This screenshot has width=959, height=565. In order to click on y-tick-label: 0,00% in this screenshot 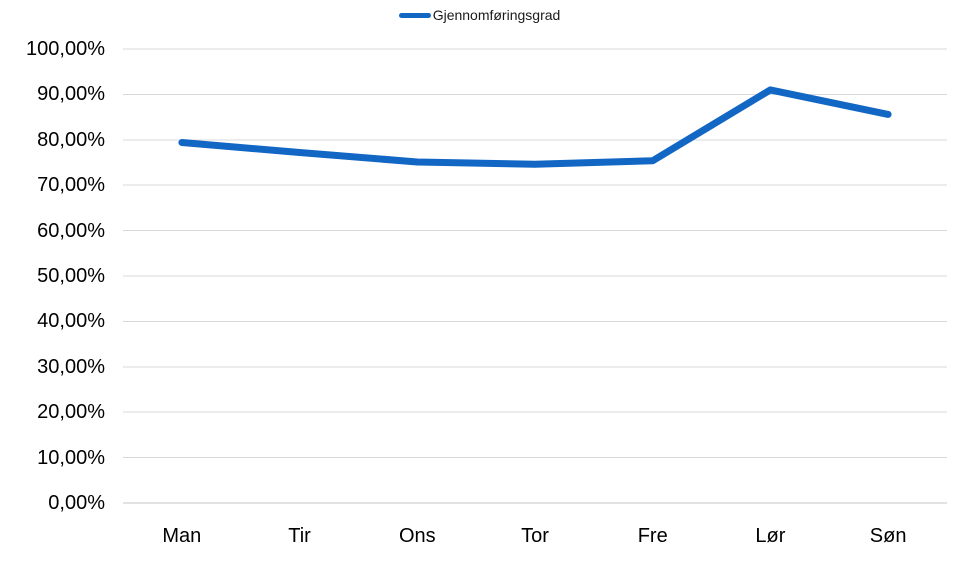, I will do `click(76, 503)`.